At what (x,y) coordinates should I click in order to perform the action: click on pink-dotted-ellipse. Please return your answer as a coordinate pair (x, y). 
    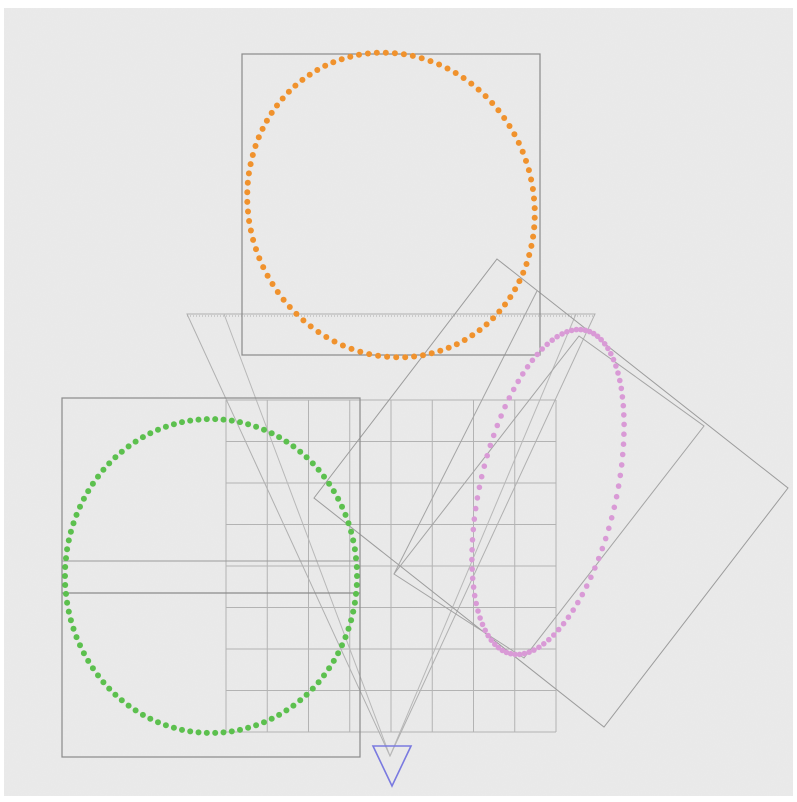
    Looking at the image, I should click on (548, 492).